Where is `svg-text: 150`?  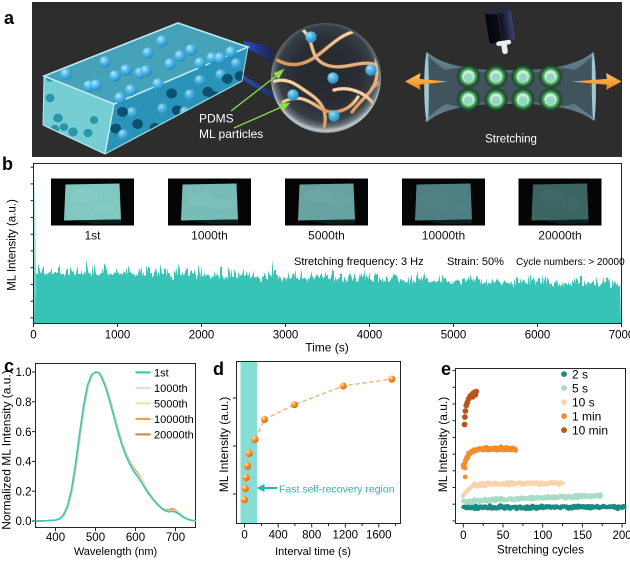
svg-text: 150 is located at coordinates (582, 536).